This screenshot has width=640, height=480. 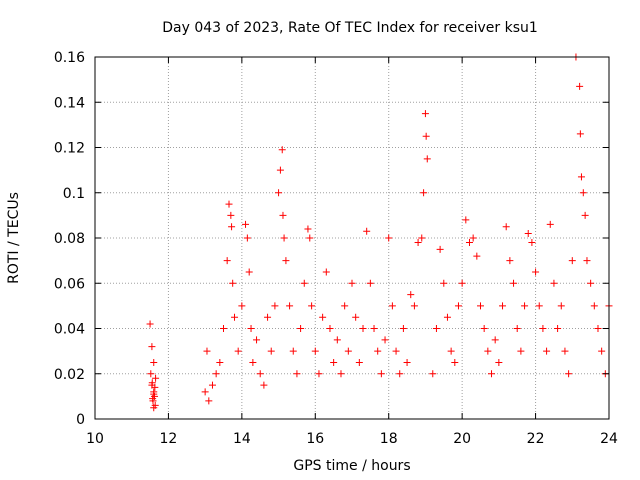 I want to click on x-tick-label: 16, so click(x=315, y=439).